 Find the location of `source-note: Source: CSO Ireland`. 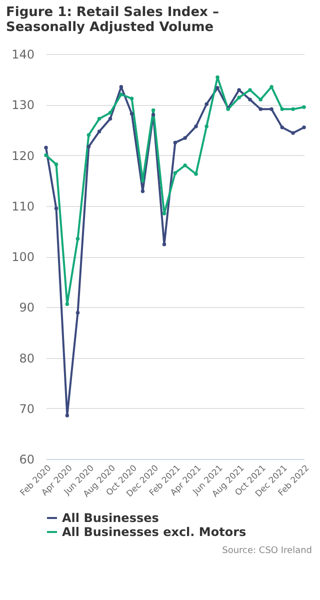

source-note: Source: CSO Ireland is located at coordinates (266, 551).